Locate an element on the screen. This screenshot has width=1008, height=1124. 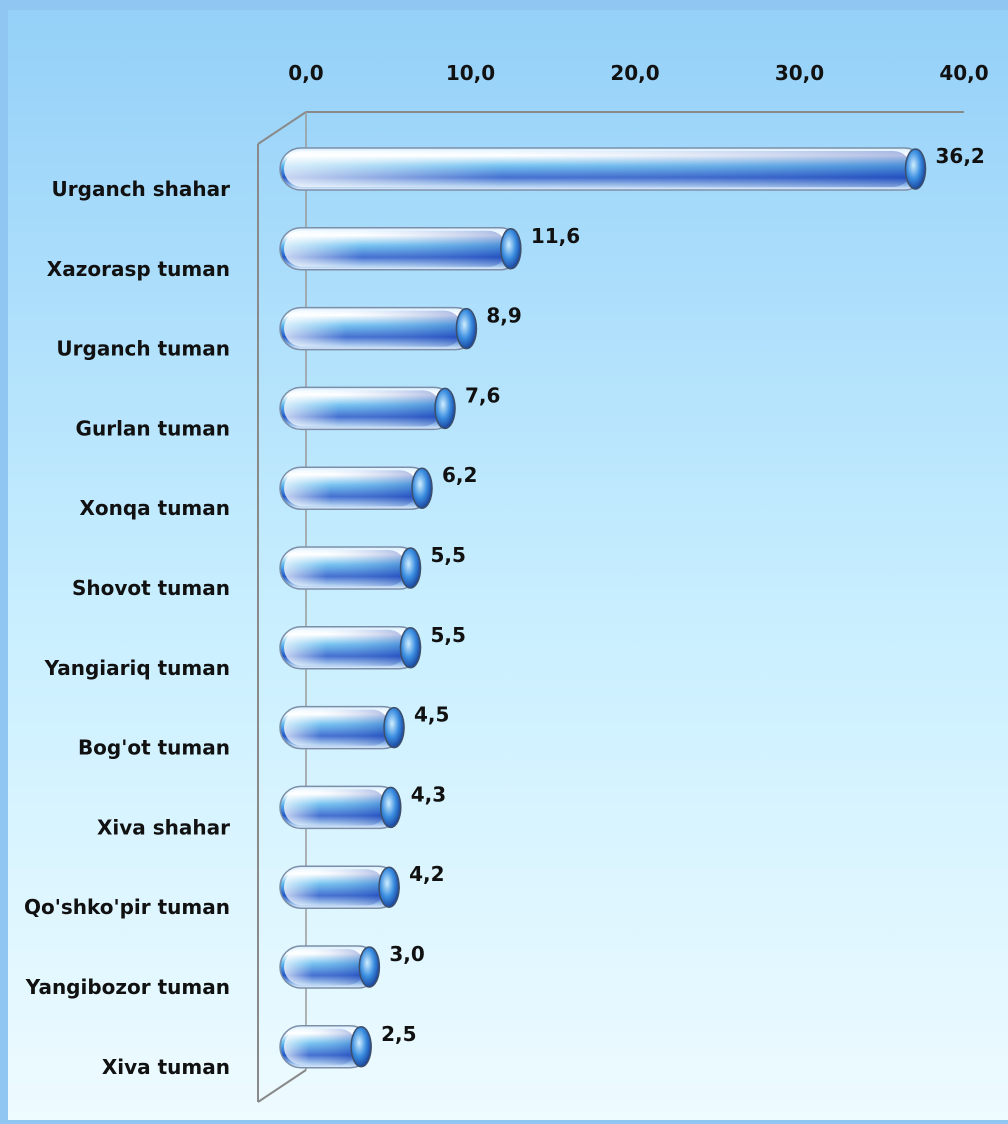
value-label: 4,3 is located at coordinates (428, 794).